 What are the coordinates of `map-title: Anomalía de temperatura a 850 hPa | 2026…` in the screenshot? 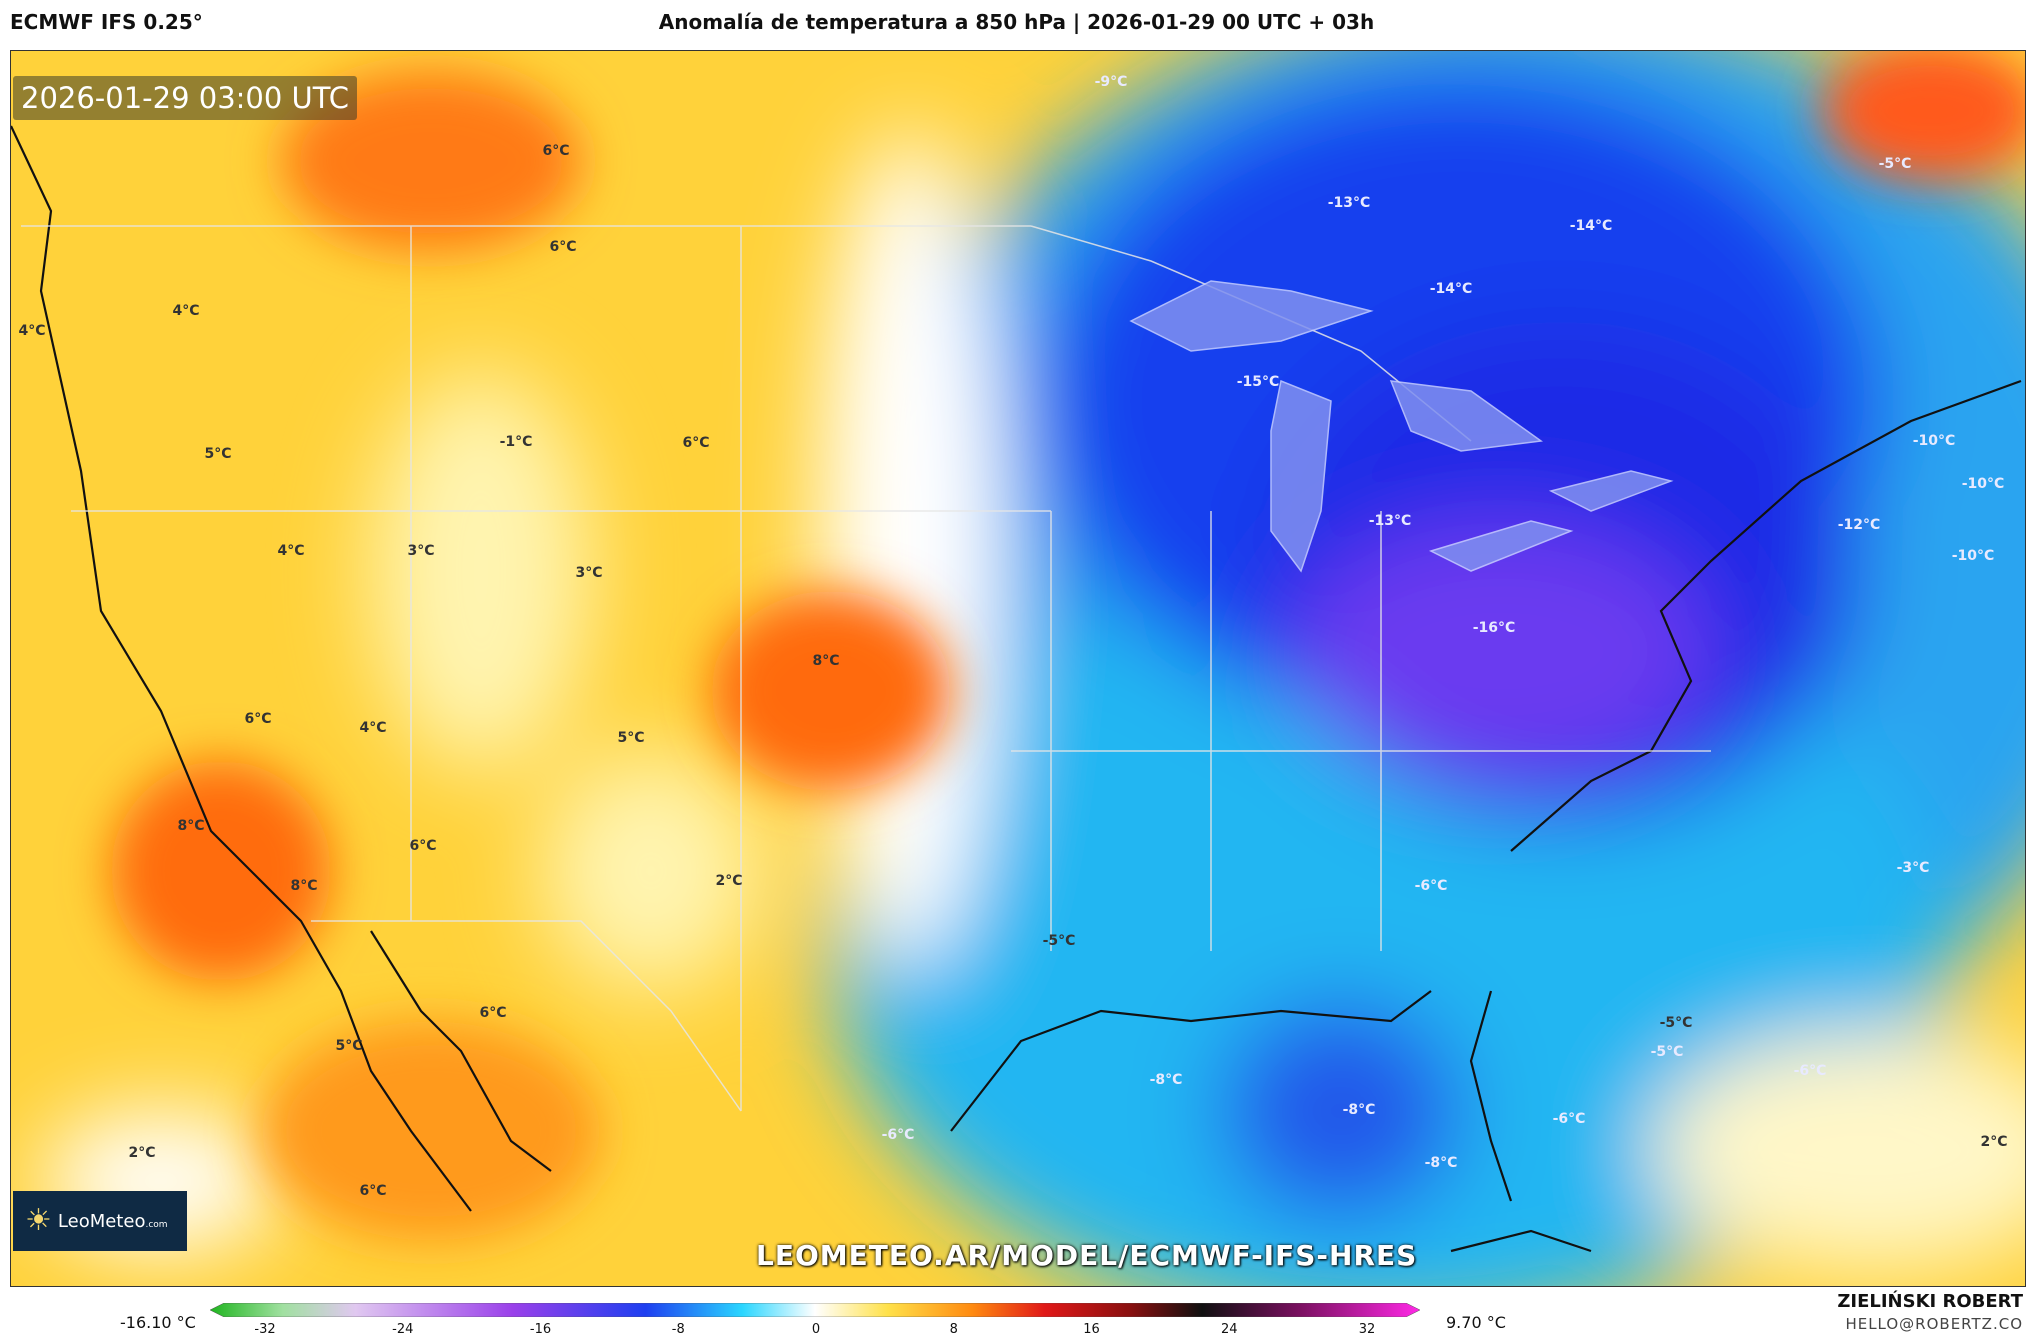 It's located at (1016, 22).